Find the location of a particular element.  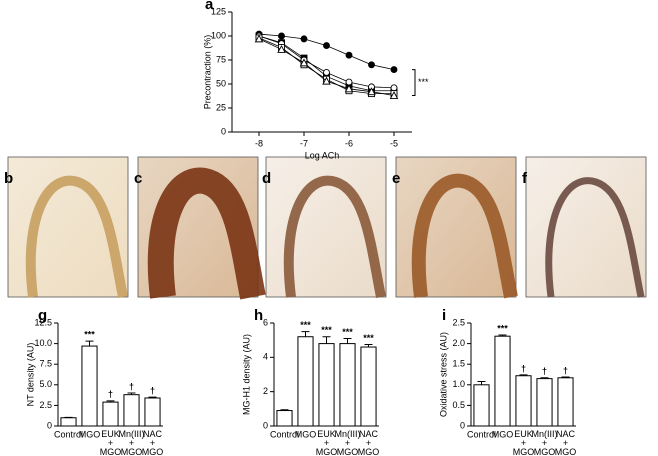

panel-label: i is located at coordinates (444, 315).